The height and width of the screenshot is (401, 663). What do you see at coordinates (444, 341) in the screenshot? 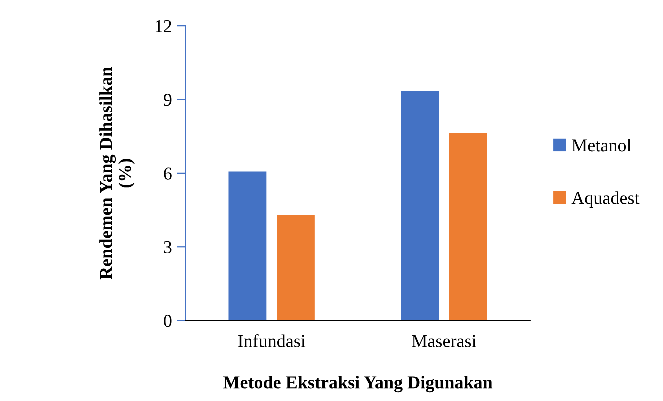
I see `x-tick-label: Maserasi` at bounding box center [444, 341].